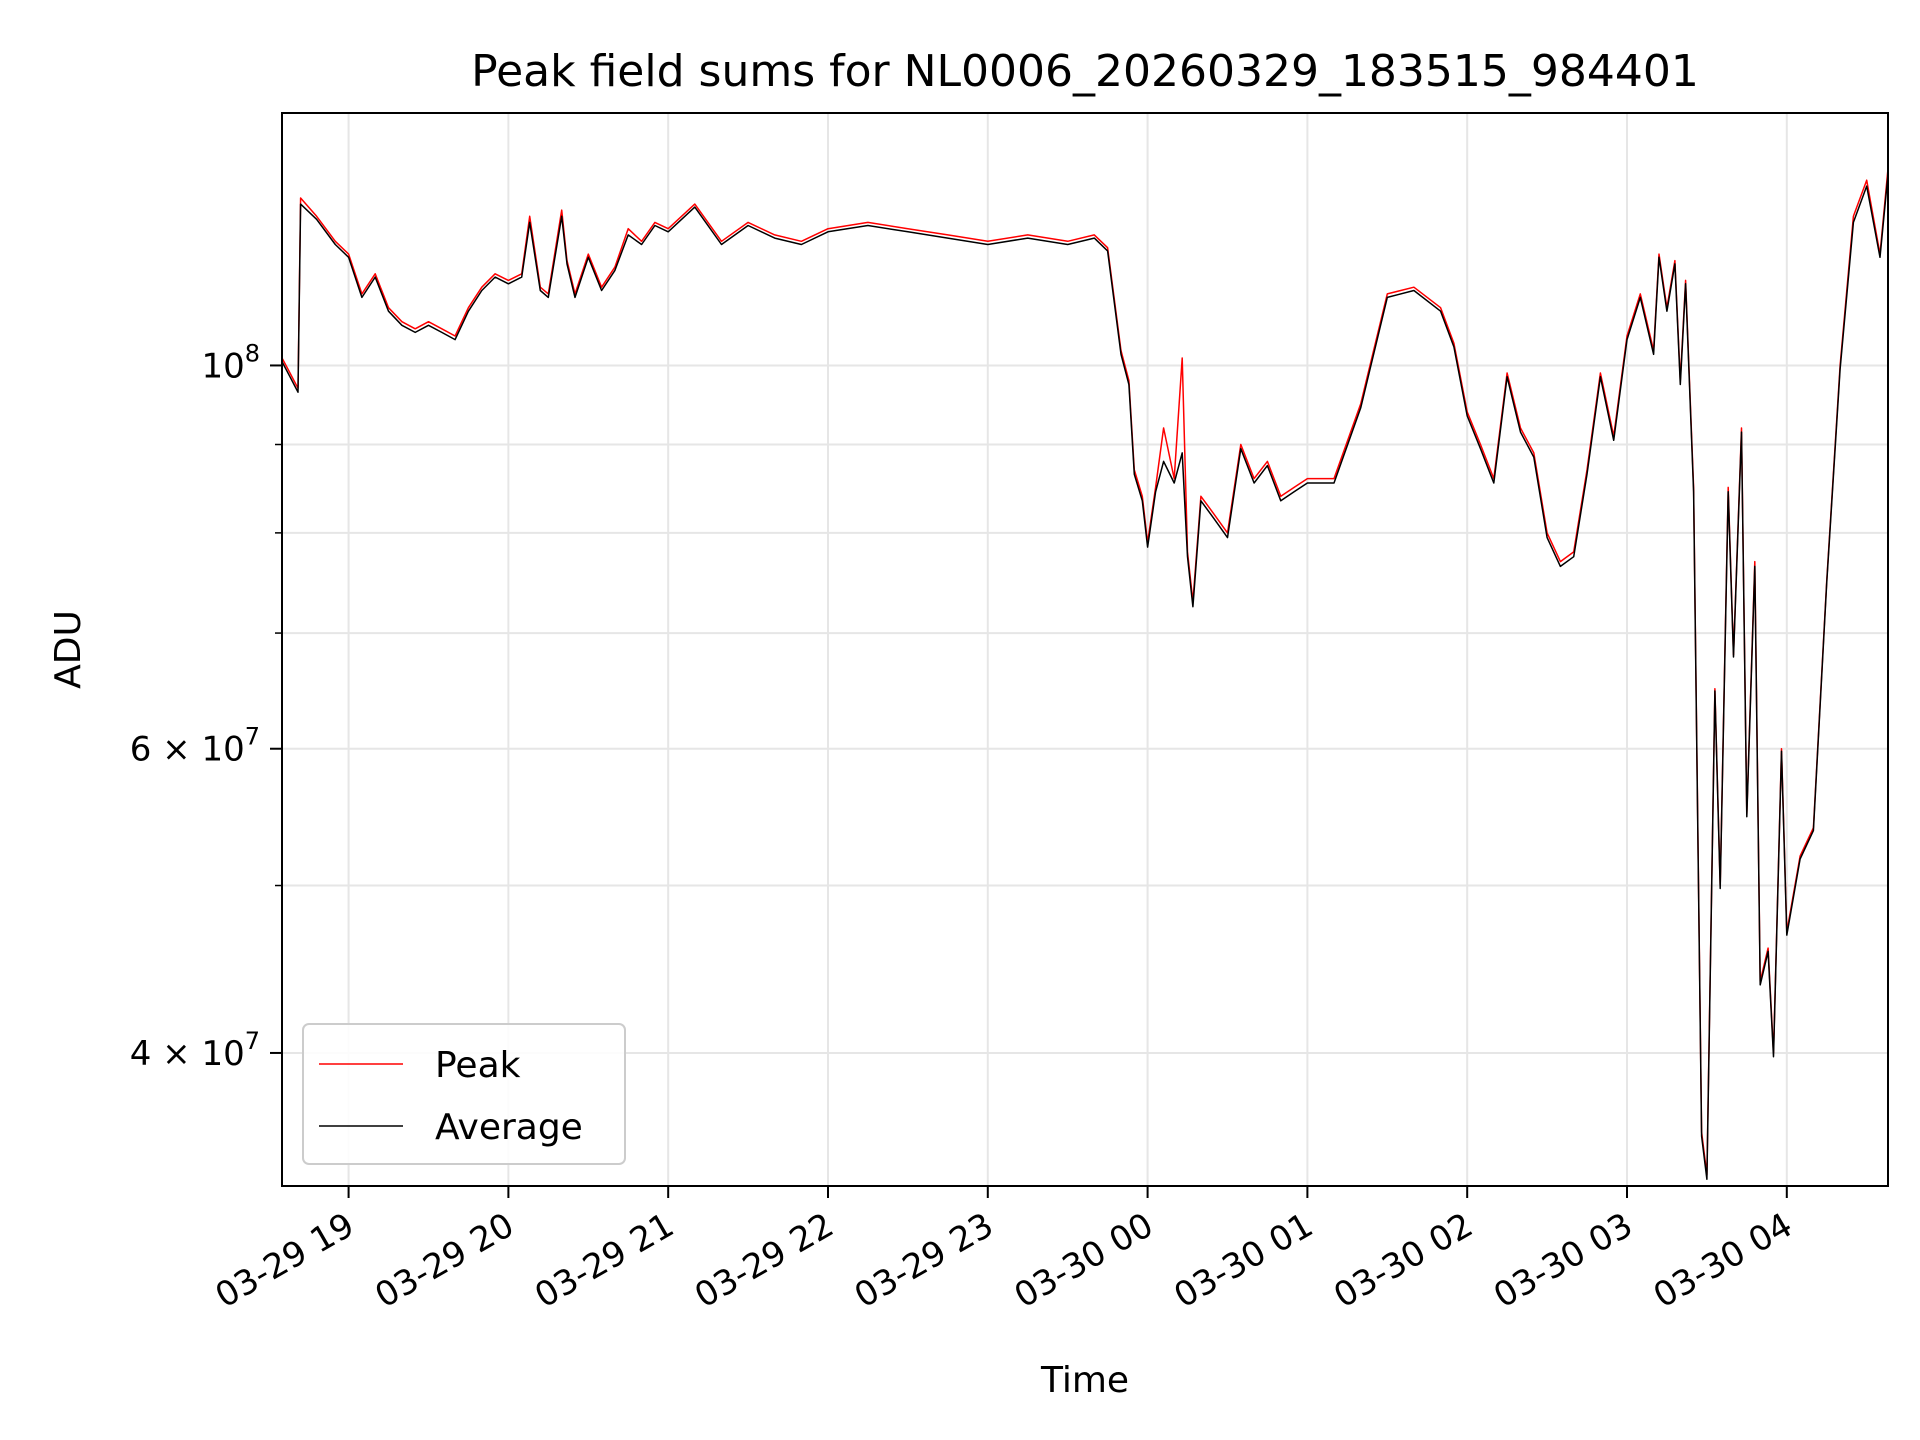 This screenshot has width=1920, height=1440. I want to click on y-tick-label: 4 × 107, so click(195, 1050).